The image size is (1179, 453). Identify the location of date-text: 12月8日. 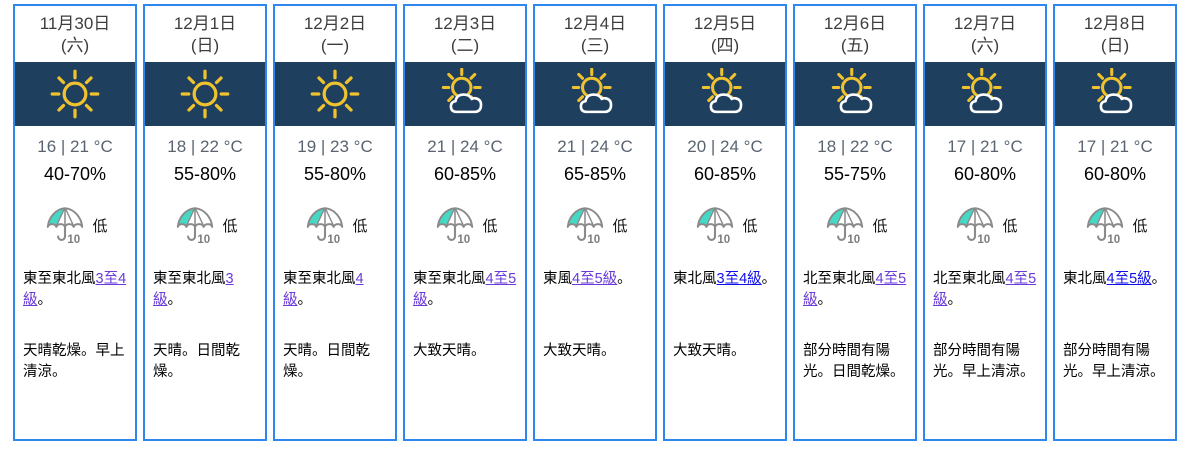
(1115, 23).